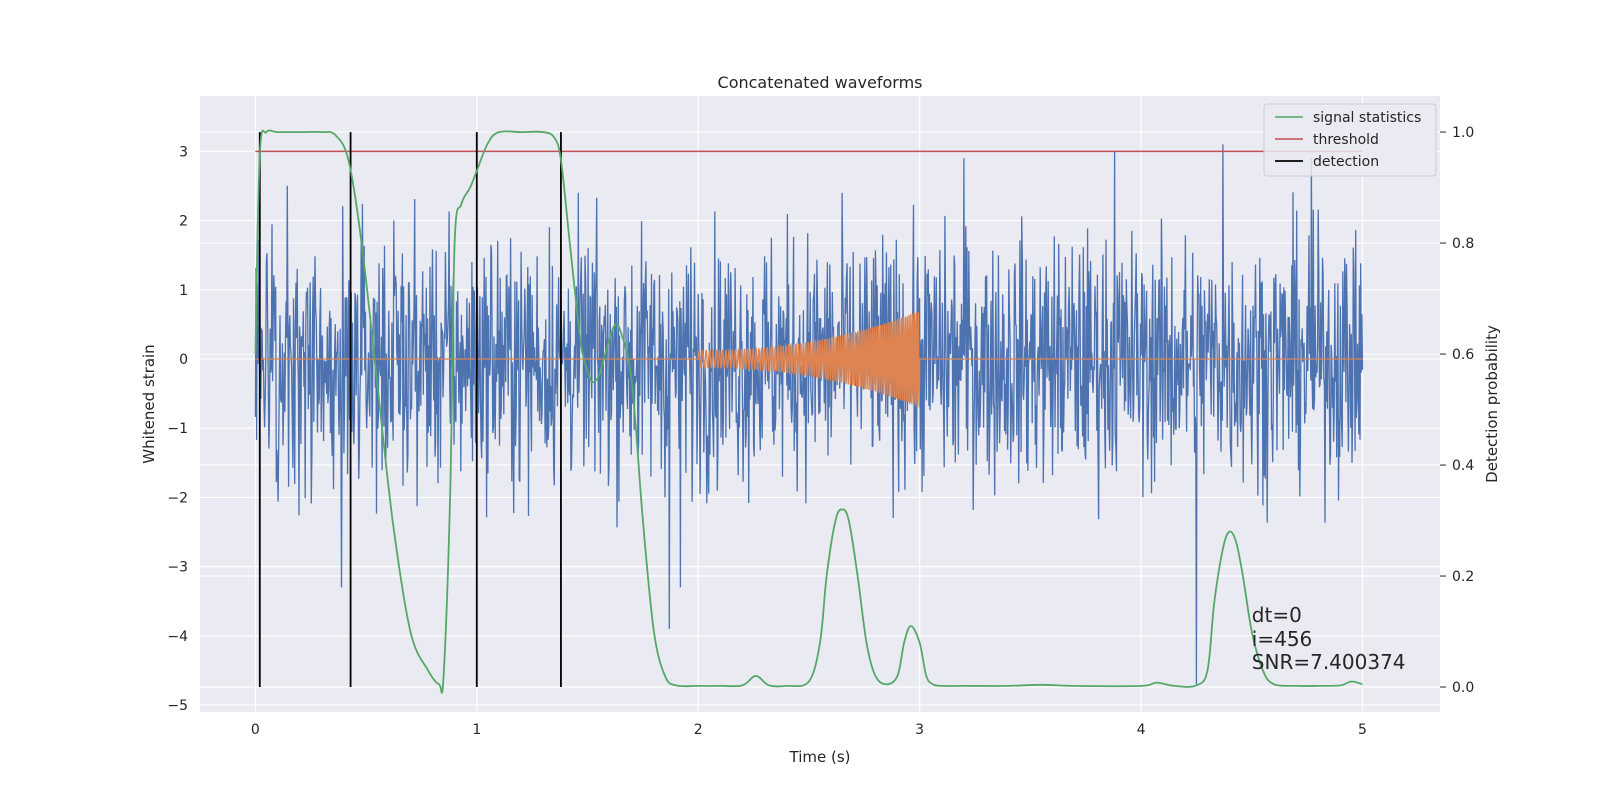 The image size is (1600, 800). What do you see at coordinates (1463, 244) in the screenshot?
I see `y-right-tick-label: 0.8` at bounding box center [1463, 244].